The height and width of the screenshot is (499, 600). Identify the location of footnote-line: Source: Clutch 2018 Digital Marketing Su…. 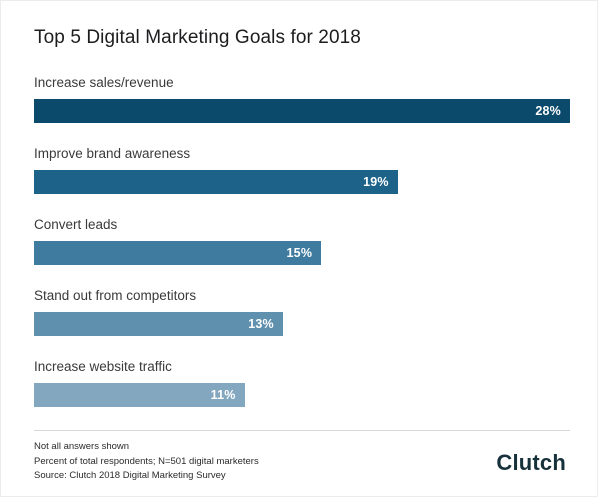
(130, 476).